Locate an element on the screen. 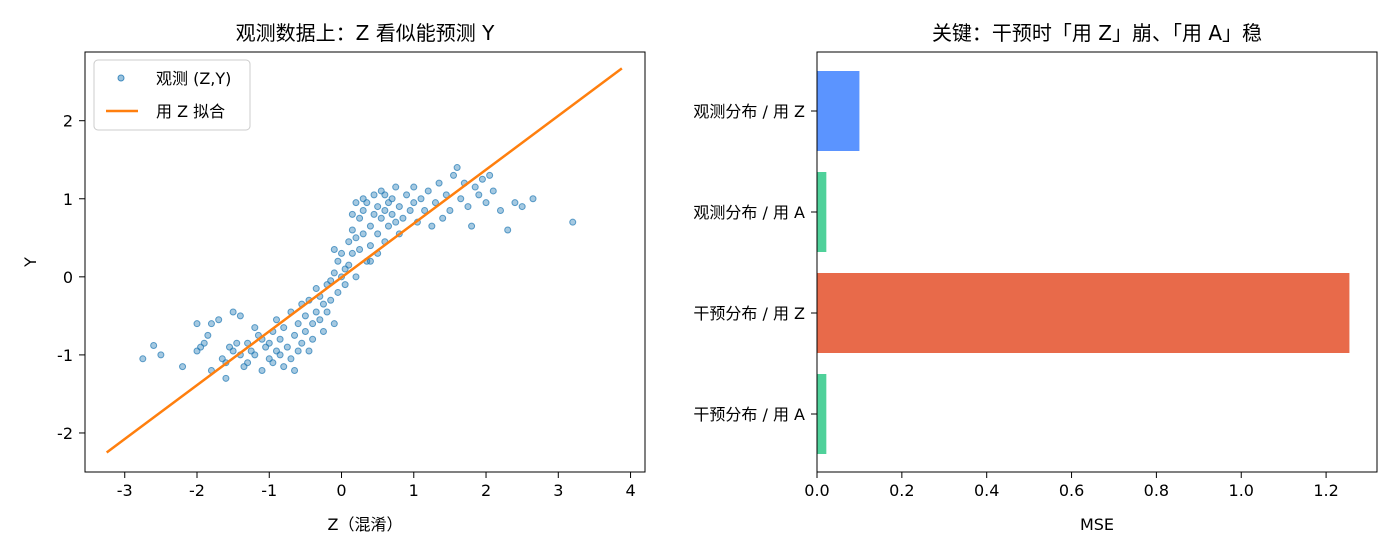 This screenshot has width=1400, height=560. scatter-title: 观测数据上：Z 看似能预测 Y is located at coordinates (365, 33).